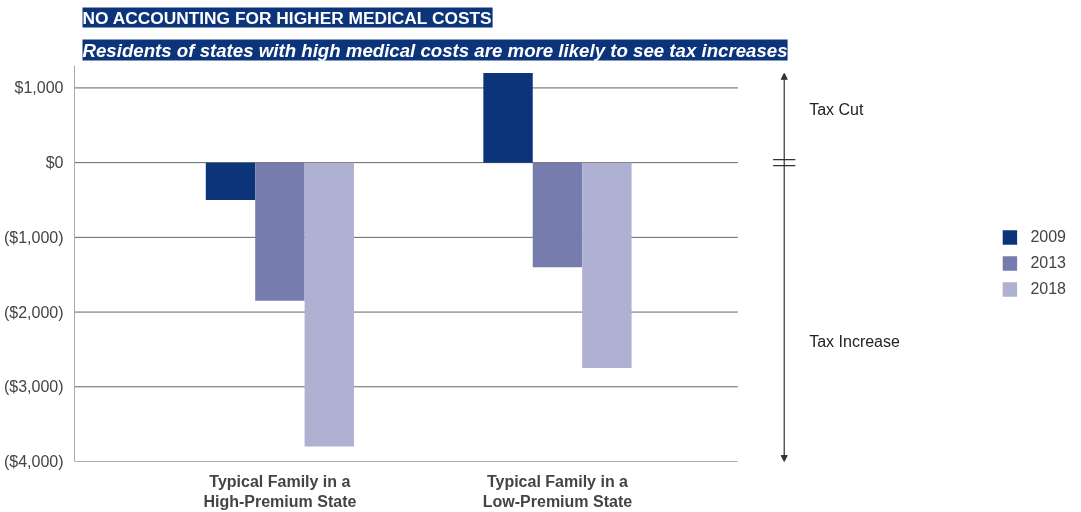  Describe the element at coordinates (54, 163) in the screenshot. I see `y-tick-label: $0` at that location.